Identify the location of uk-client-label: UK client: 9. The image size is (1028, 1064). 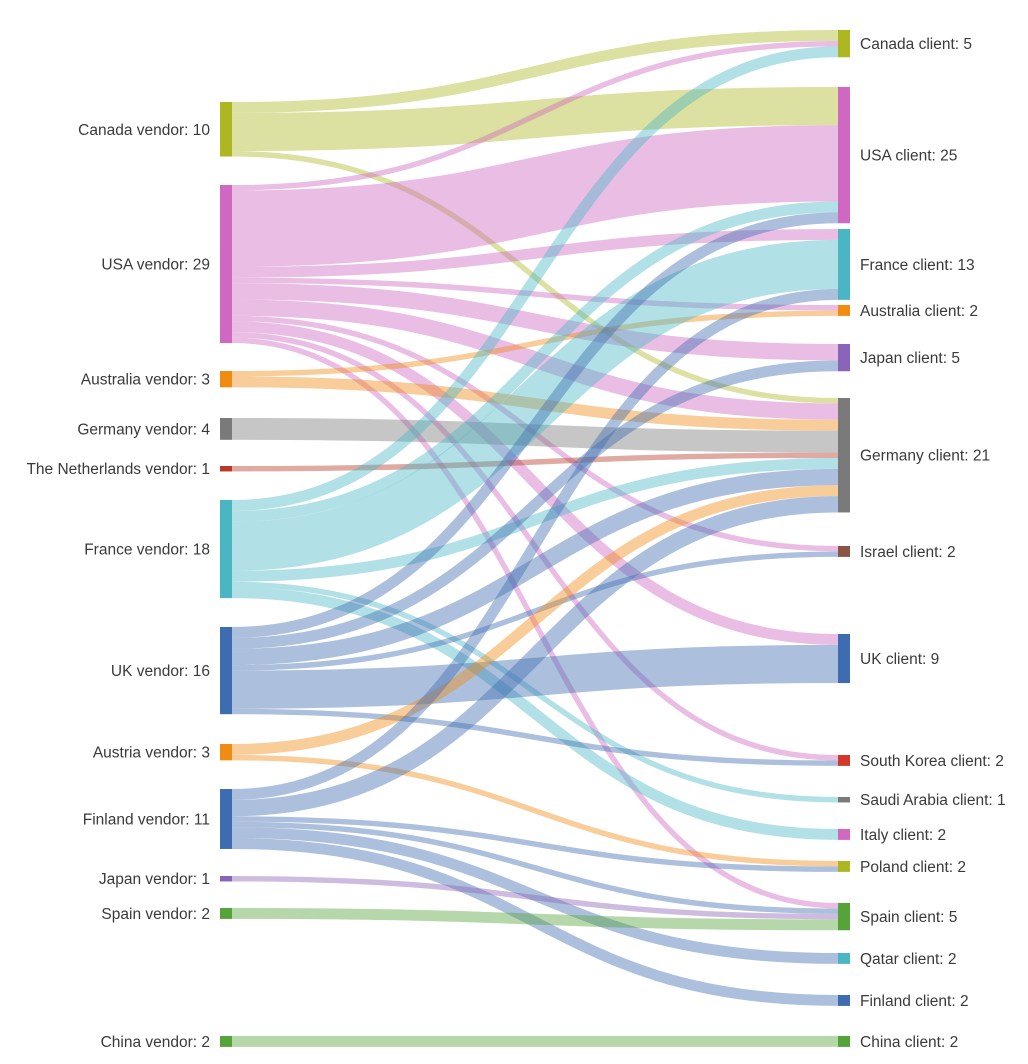
(899, 659).